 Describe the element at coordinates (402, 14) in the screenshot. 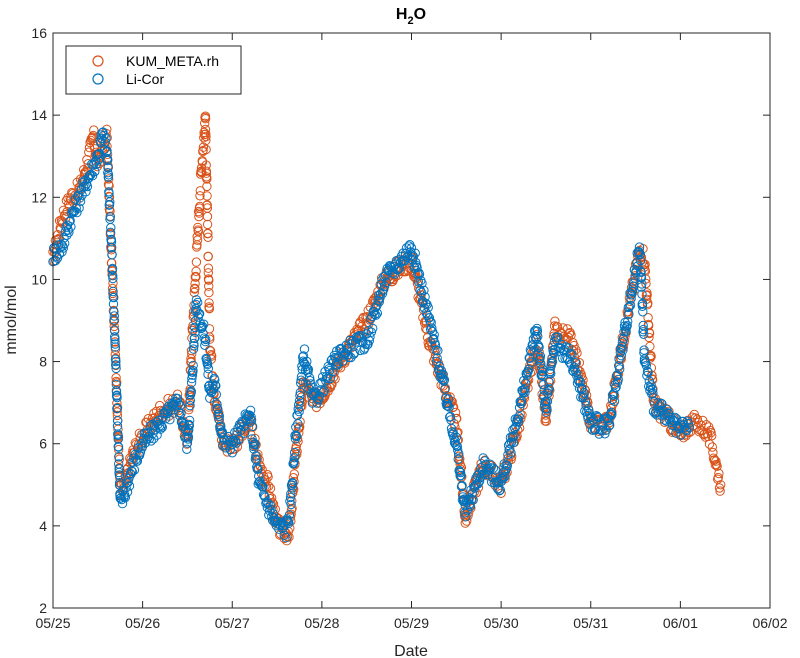

I see `title-main: H` at that location.